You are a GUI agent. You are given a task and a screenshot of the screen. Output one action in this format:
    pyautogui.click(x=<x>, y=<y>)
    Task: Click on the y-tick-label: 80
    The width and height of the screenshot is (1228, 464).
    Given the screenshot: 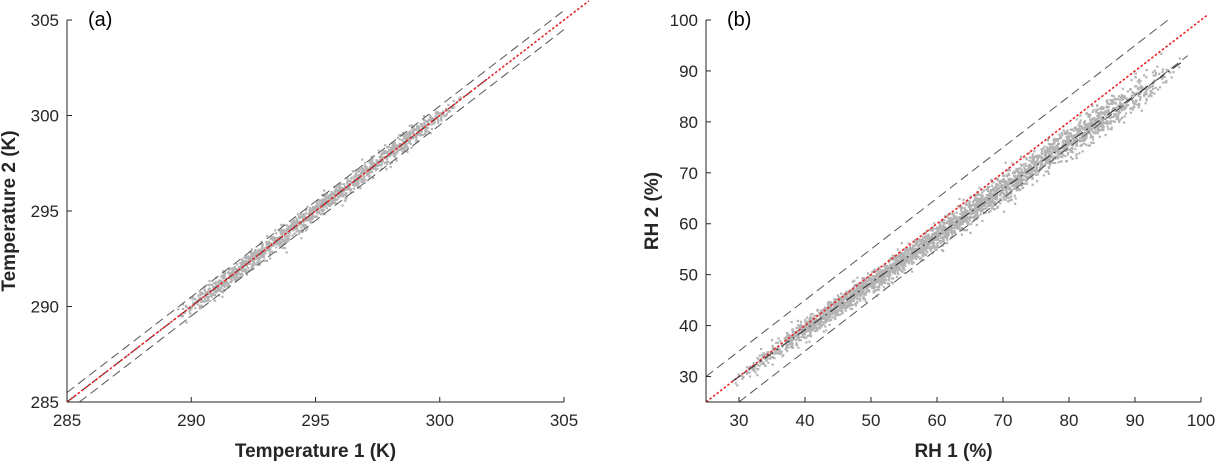 What is the action you would take?
    pyautogui.click(x=688, y=122)
    